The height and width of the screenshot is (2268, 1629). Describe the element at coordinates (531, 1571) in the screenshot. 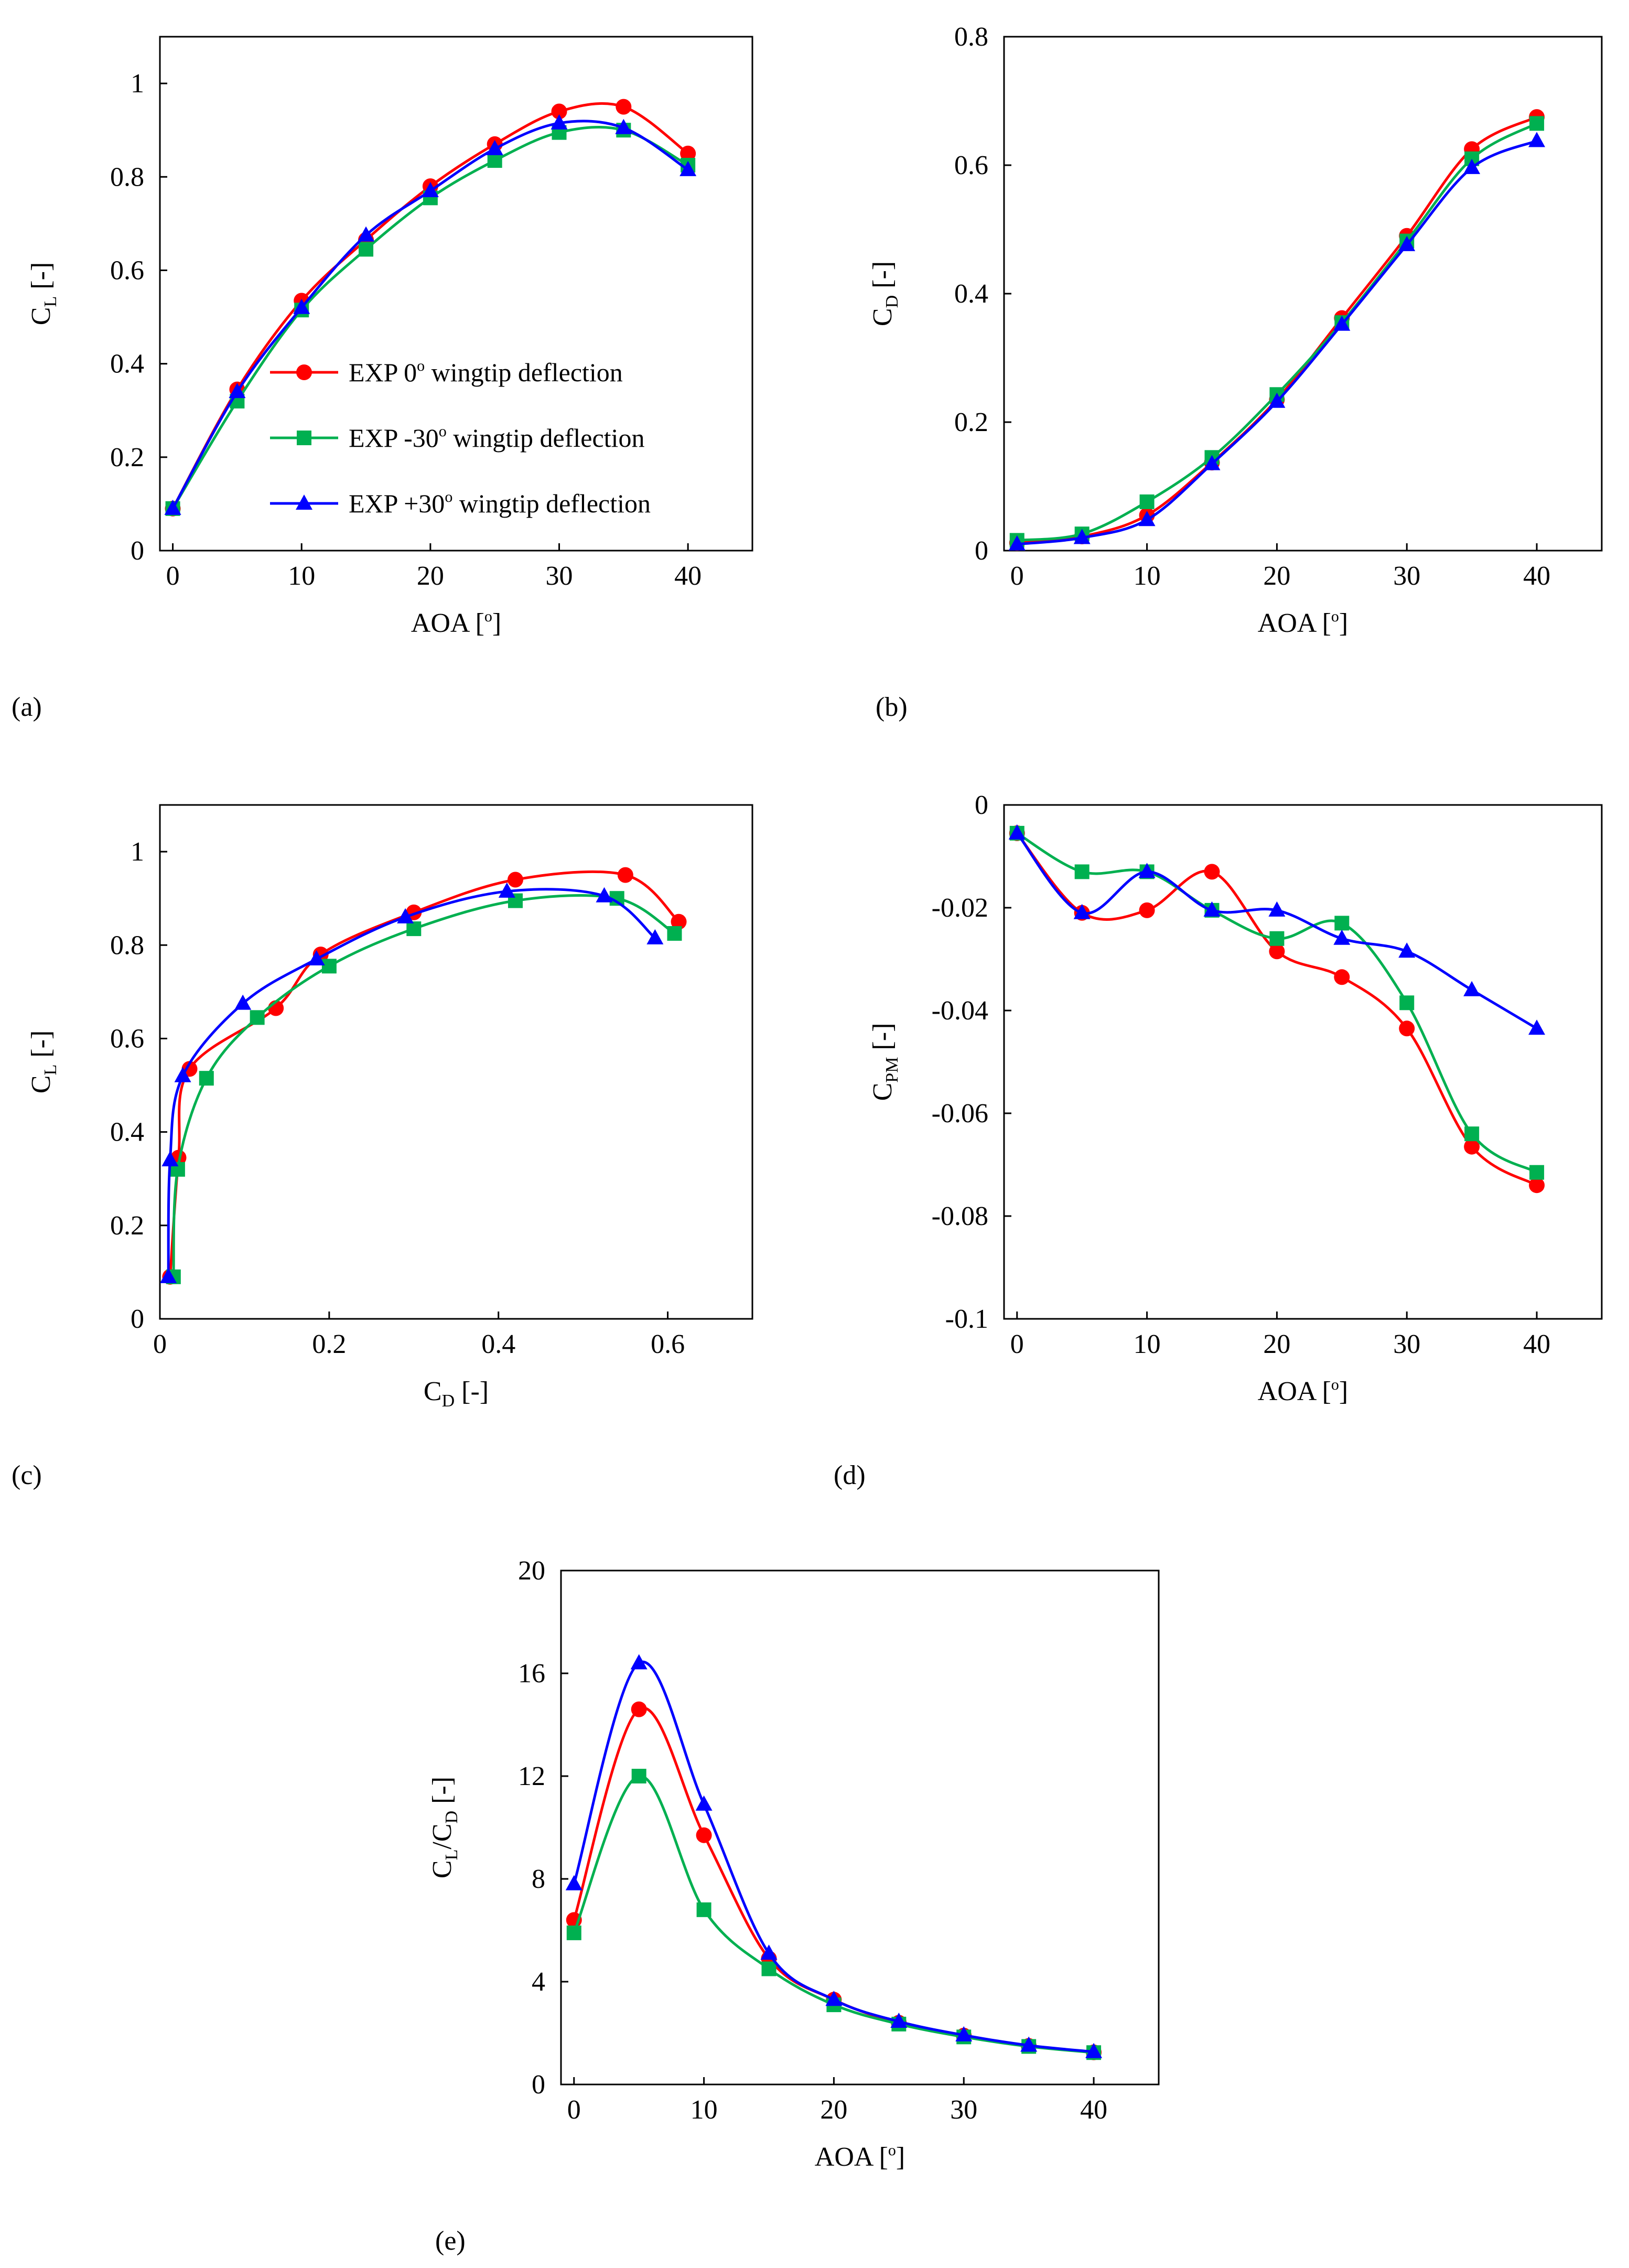

I see `y-tick-label: 20` at that location.